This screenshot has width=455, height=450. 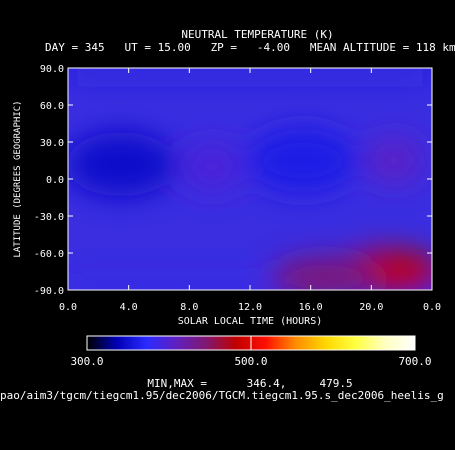 I want to click on x-tick-label: 20.0, so click(x=371, y=307).